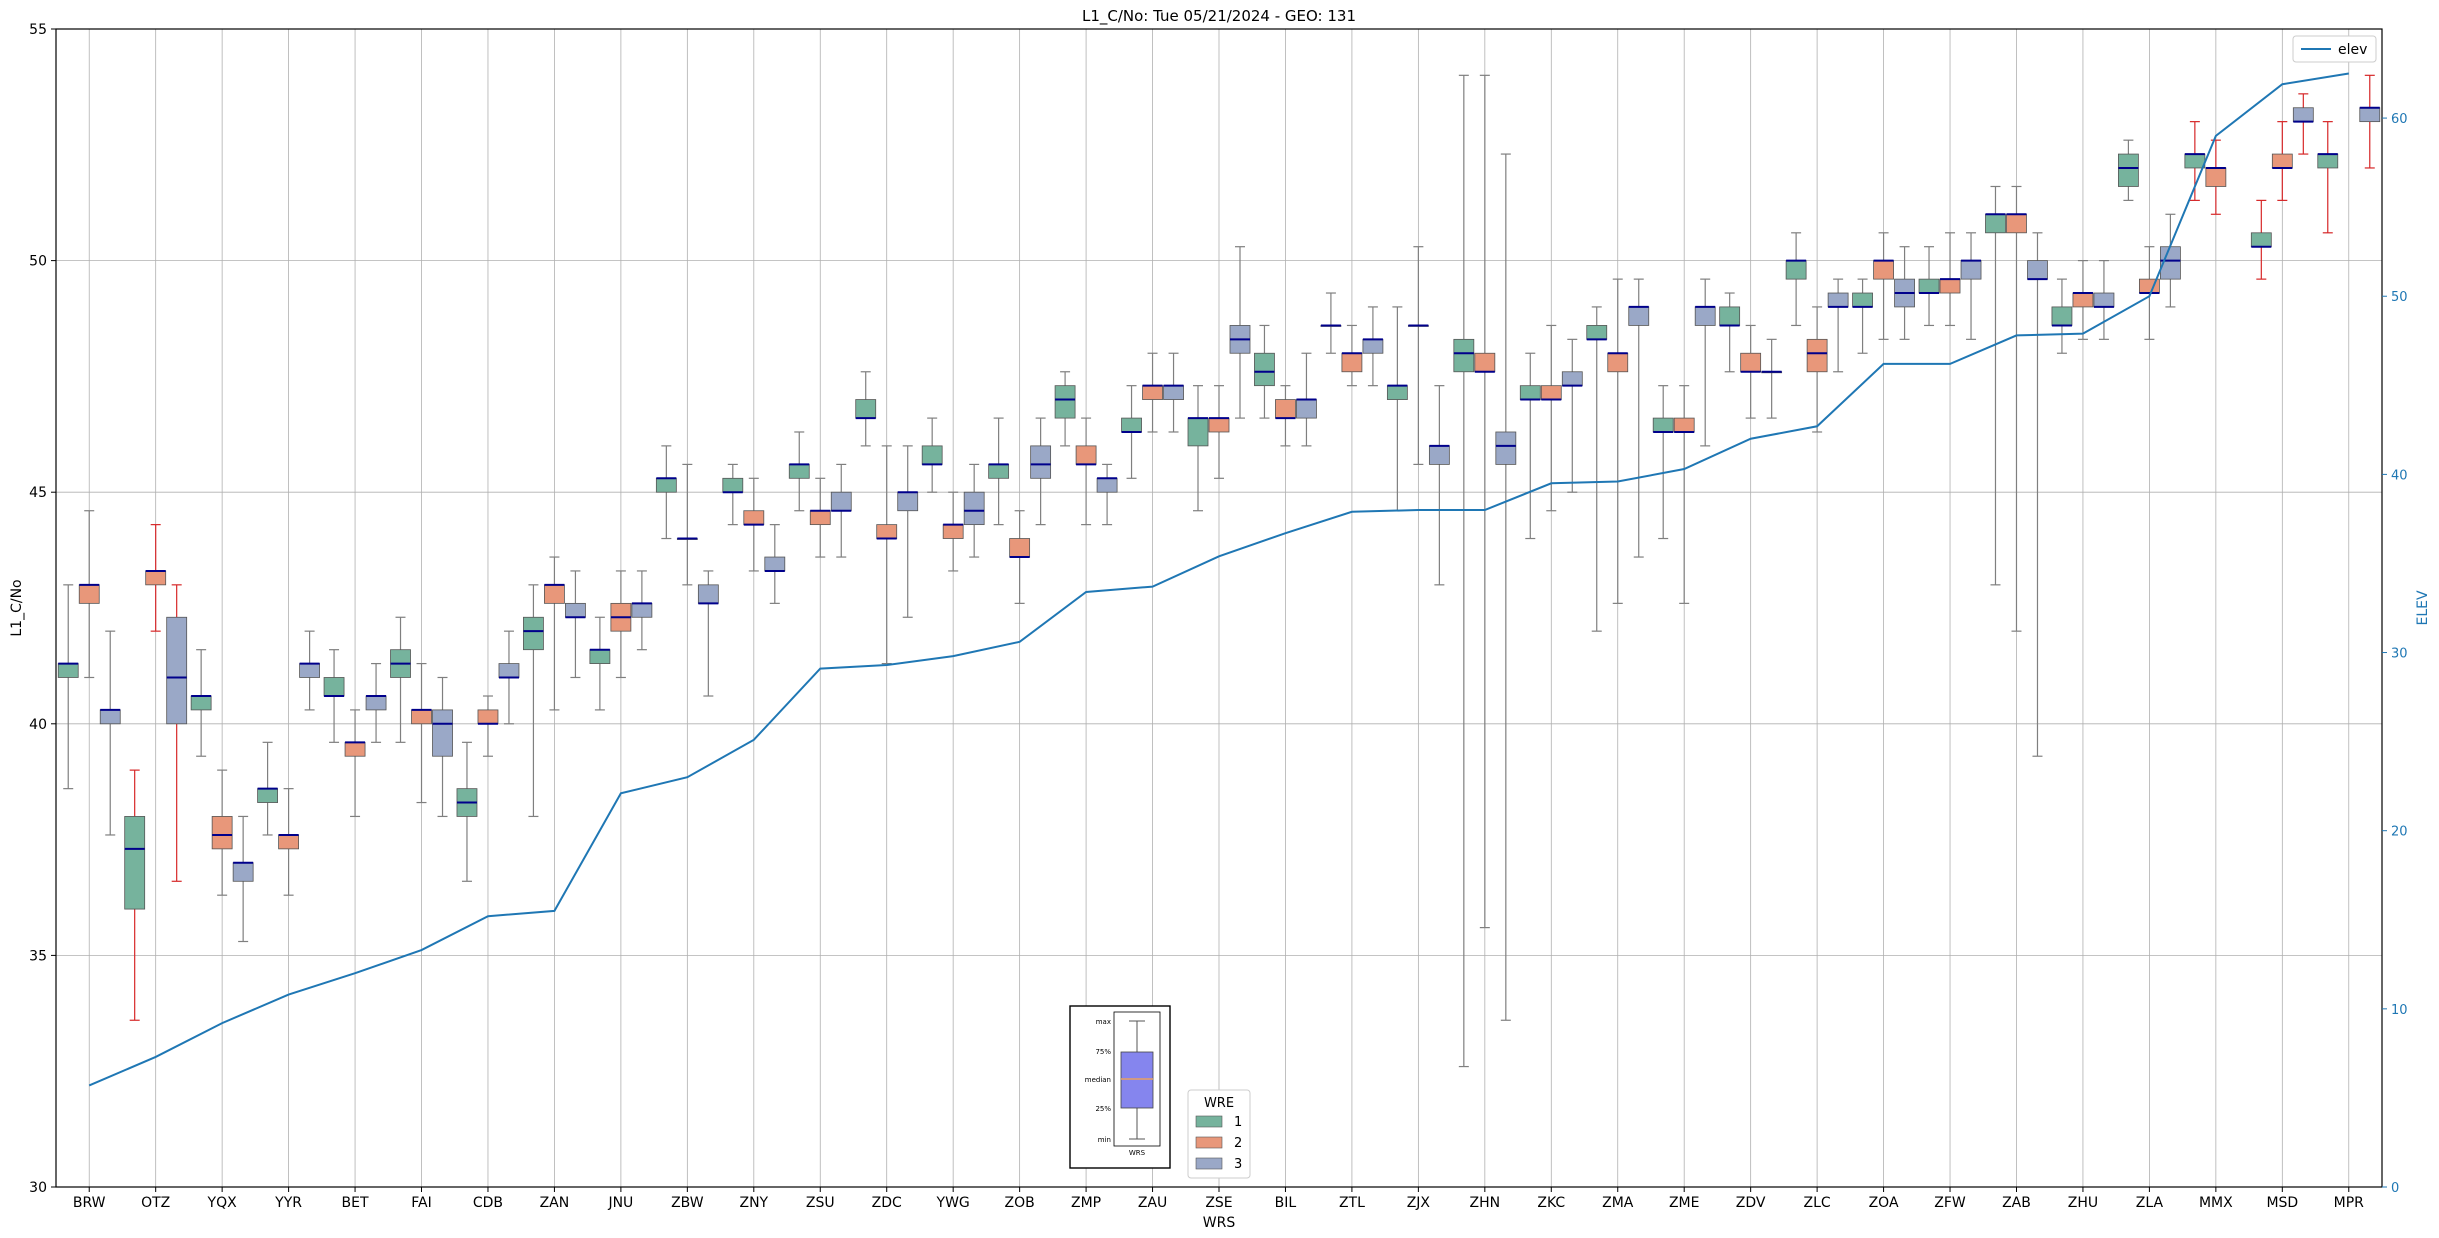  What do you see at coordinates (2349, 1203) in the screenshot?
I see `x-tick-label: MPR` at bounding box center [2349, 1203].